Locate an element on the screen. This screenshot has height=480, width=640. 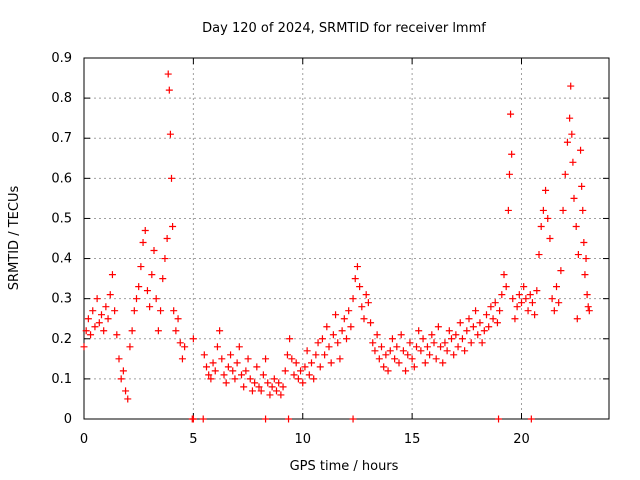
y-tick-label: 0 is located at coordinates (68, 419).